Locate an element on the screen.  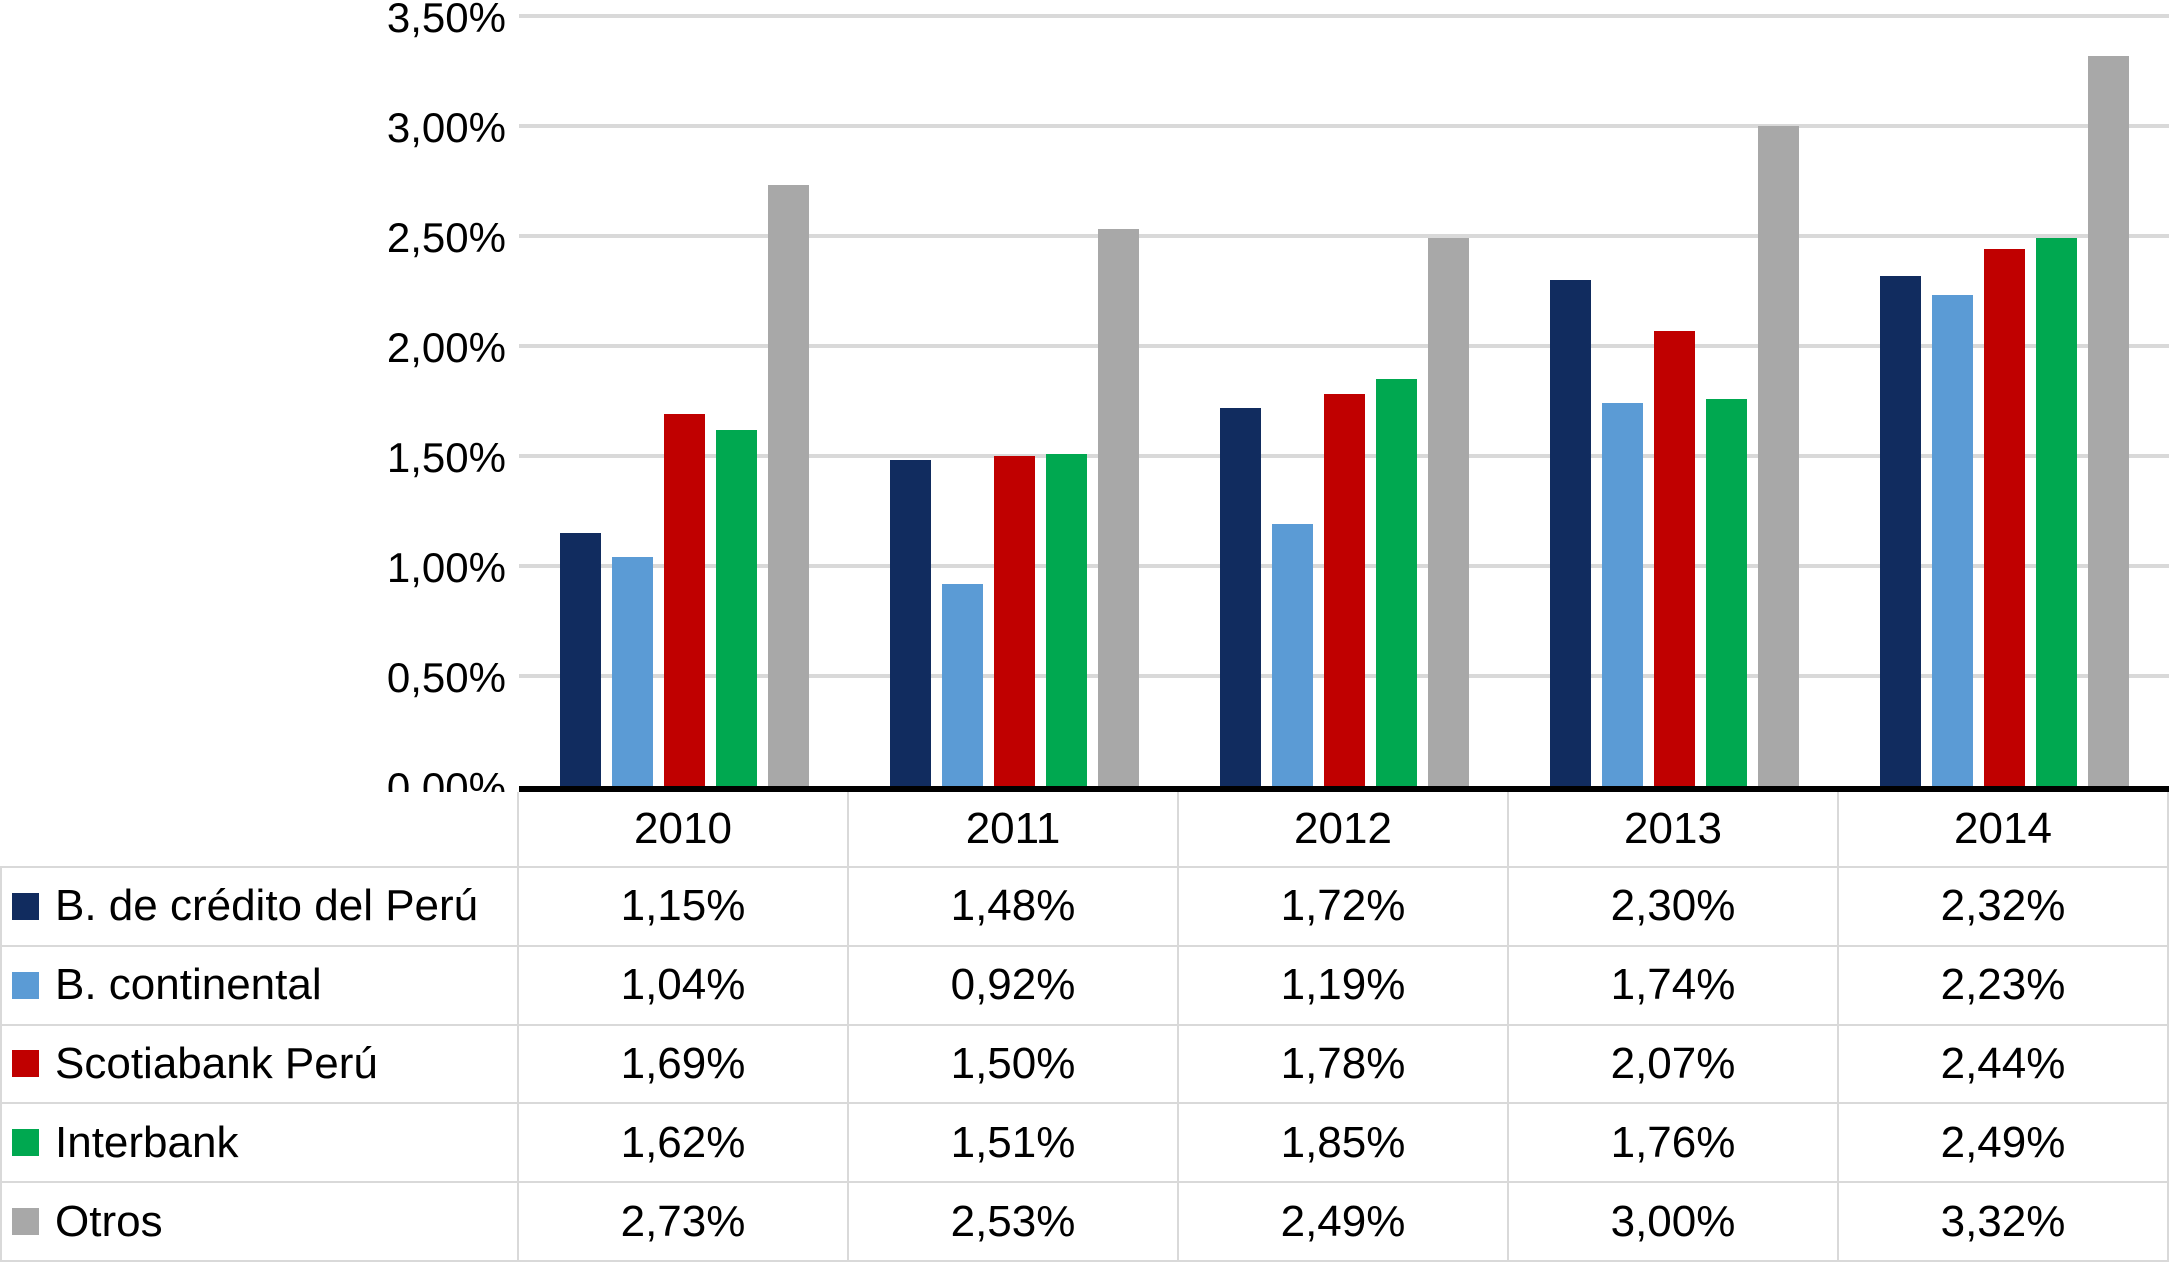
legend-label: Interbank is located at coordinates (147, 1142).